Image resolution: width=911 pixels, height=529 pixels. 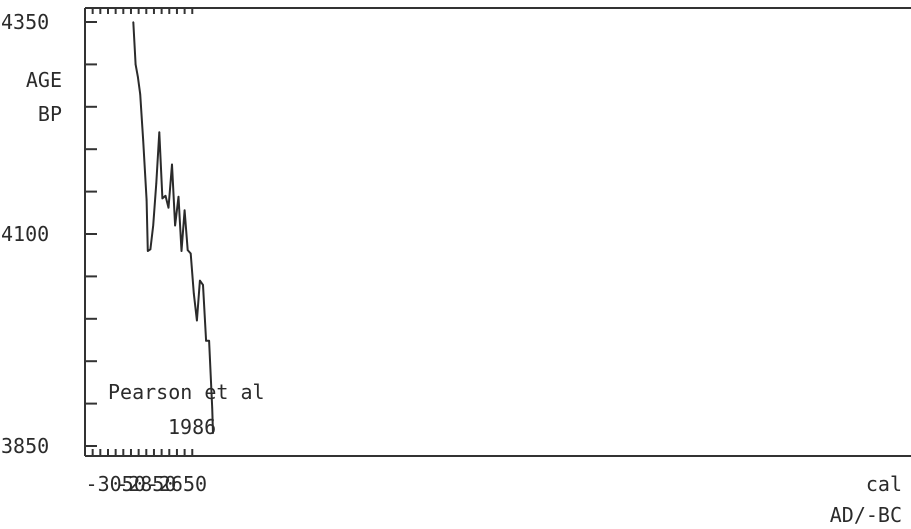 I want to click on y-axis-ticks, so click(x=91, y=234).